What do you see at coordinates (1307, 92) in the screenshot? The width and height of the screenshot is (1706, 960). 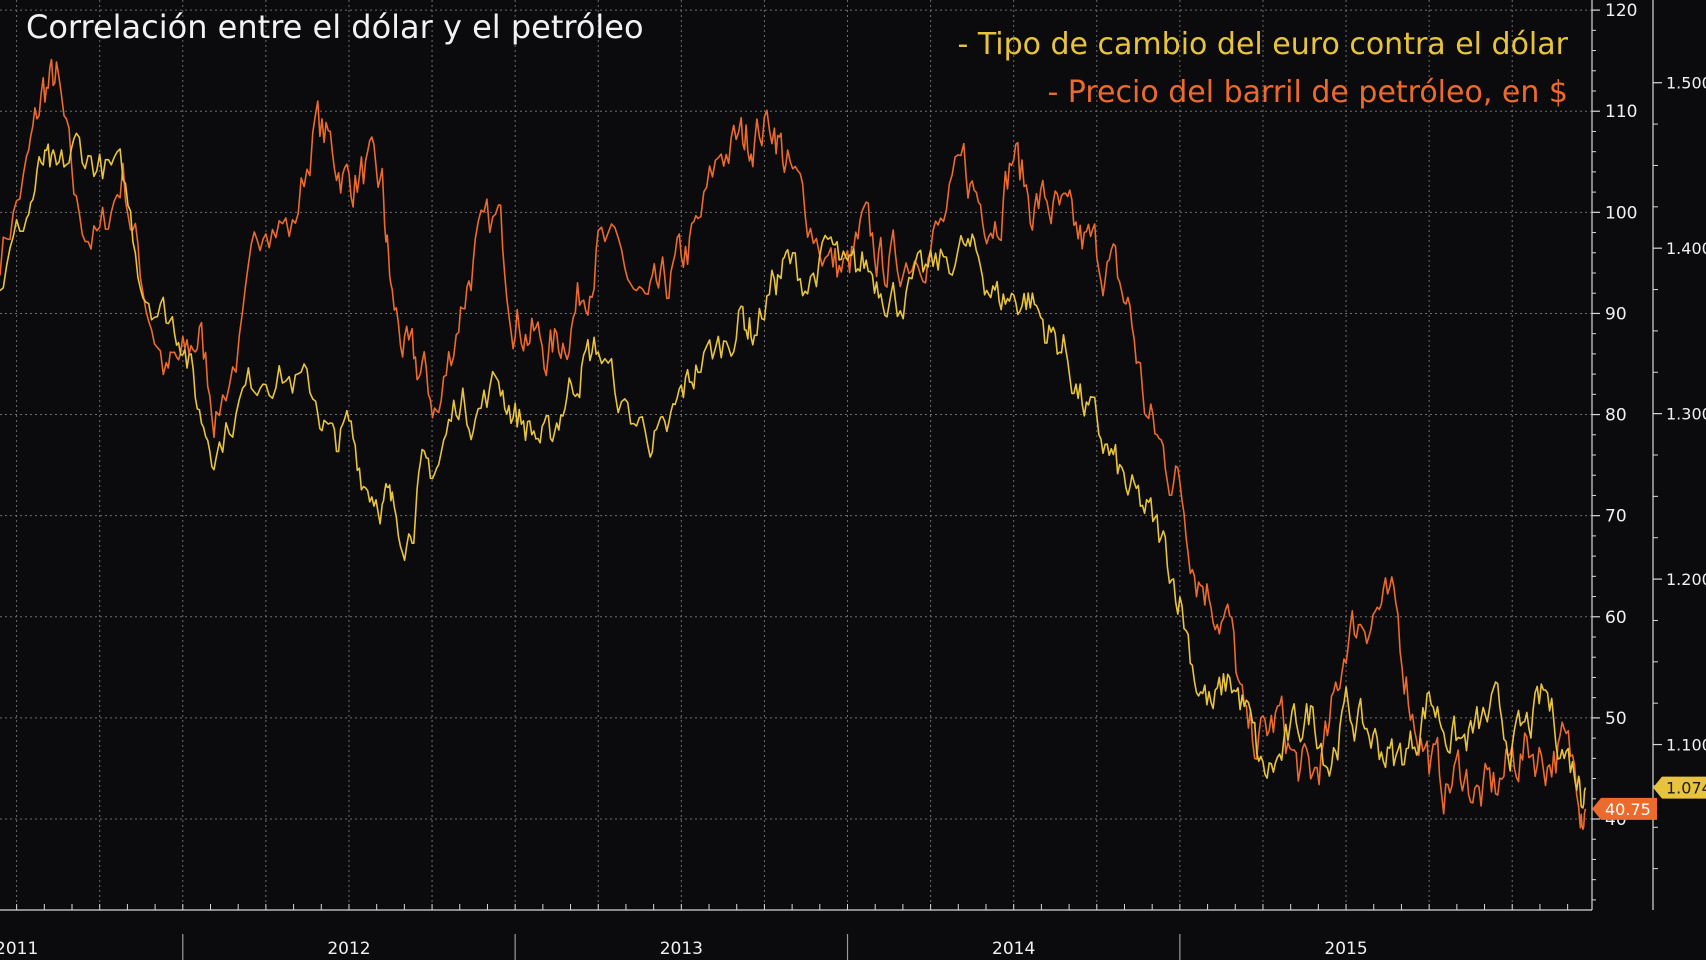 I see `legend-oil: - Precio del barril de petróleo, en $` at bounding box center [1307, 92].